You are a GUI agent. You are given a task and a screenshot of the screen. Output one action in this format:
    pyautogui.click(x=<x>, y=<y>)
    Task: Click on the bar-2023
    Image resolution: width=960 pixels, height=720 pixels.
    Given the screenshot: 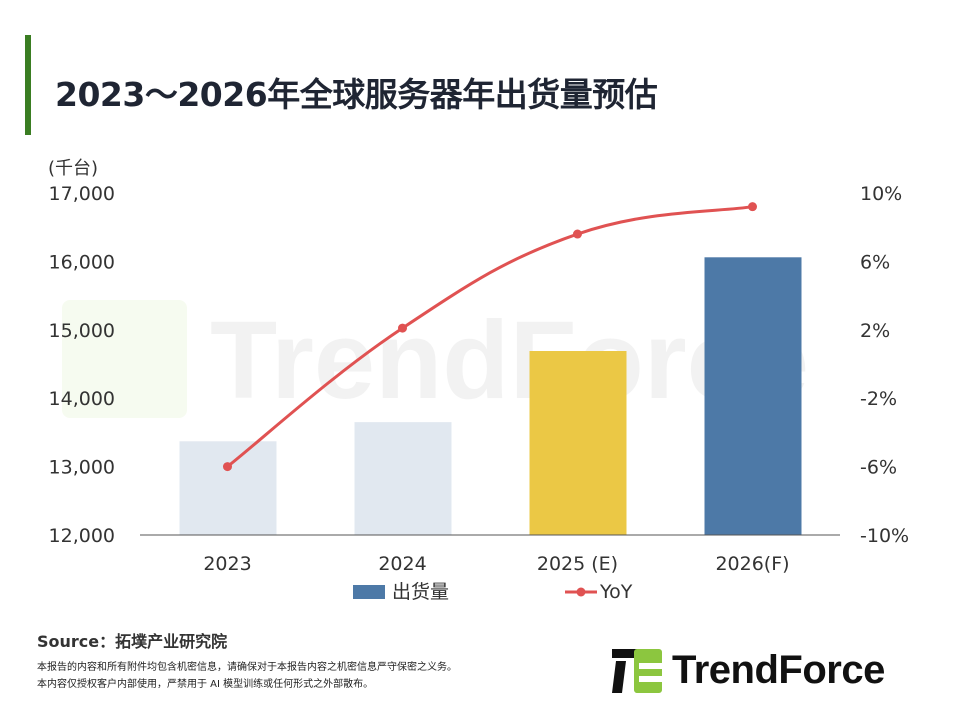 What is the action you would take?
    pyautogui.click(x=228, y=488)
    